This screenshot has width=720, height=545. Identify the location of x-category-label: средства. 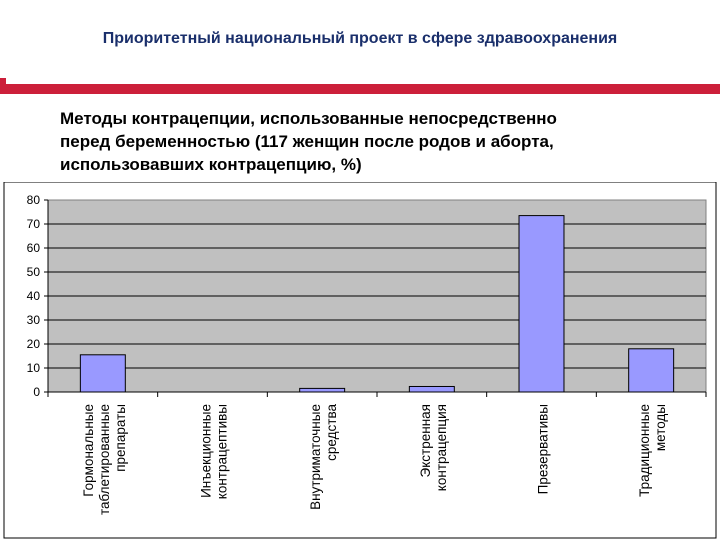
(331, 432).